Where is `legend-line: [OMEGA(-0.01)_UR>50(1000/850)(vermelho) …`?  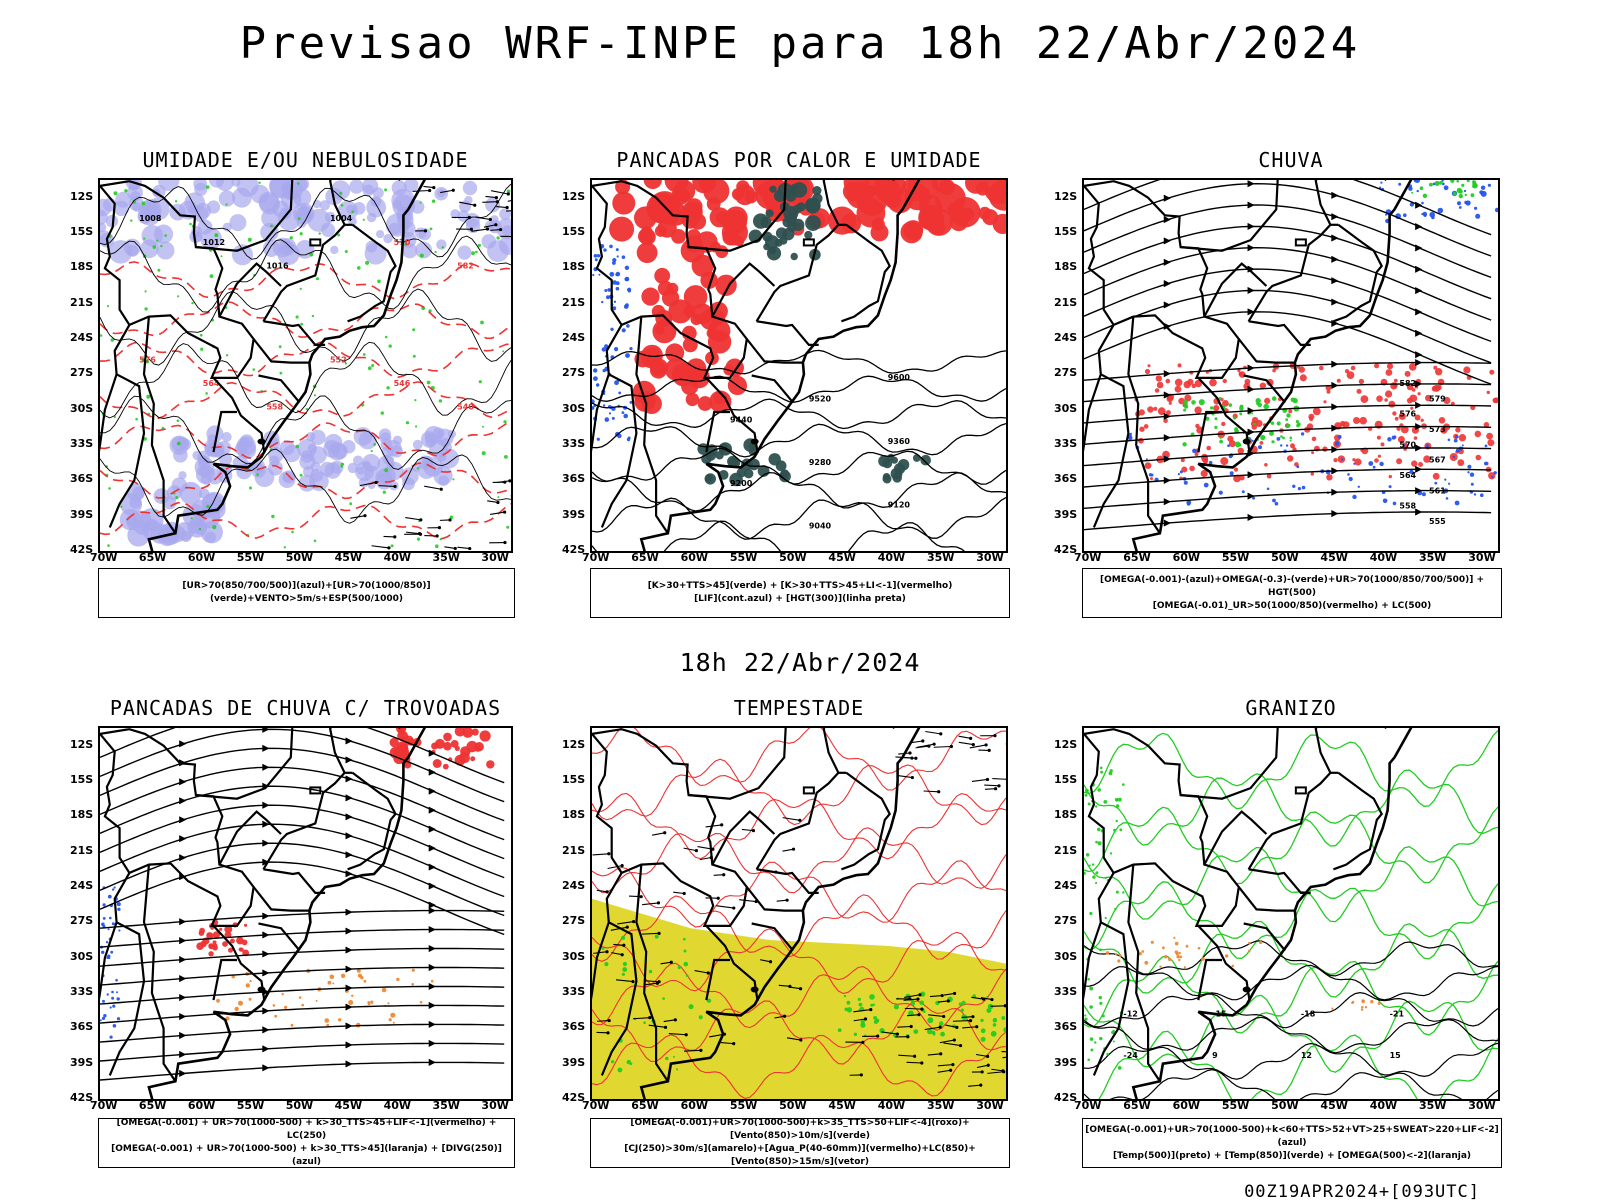 legend-line: [OMEGA(-0.01)_UR>50(1000/850)(vermelho) … is located at coordinates (1292, 606).